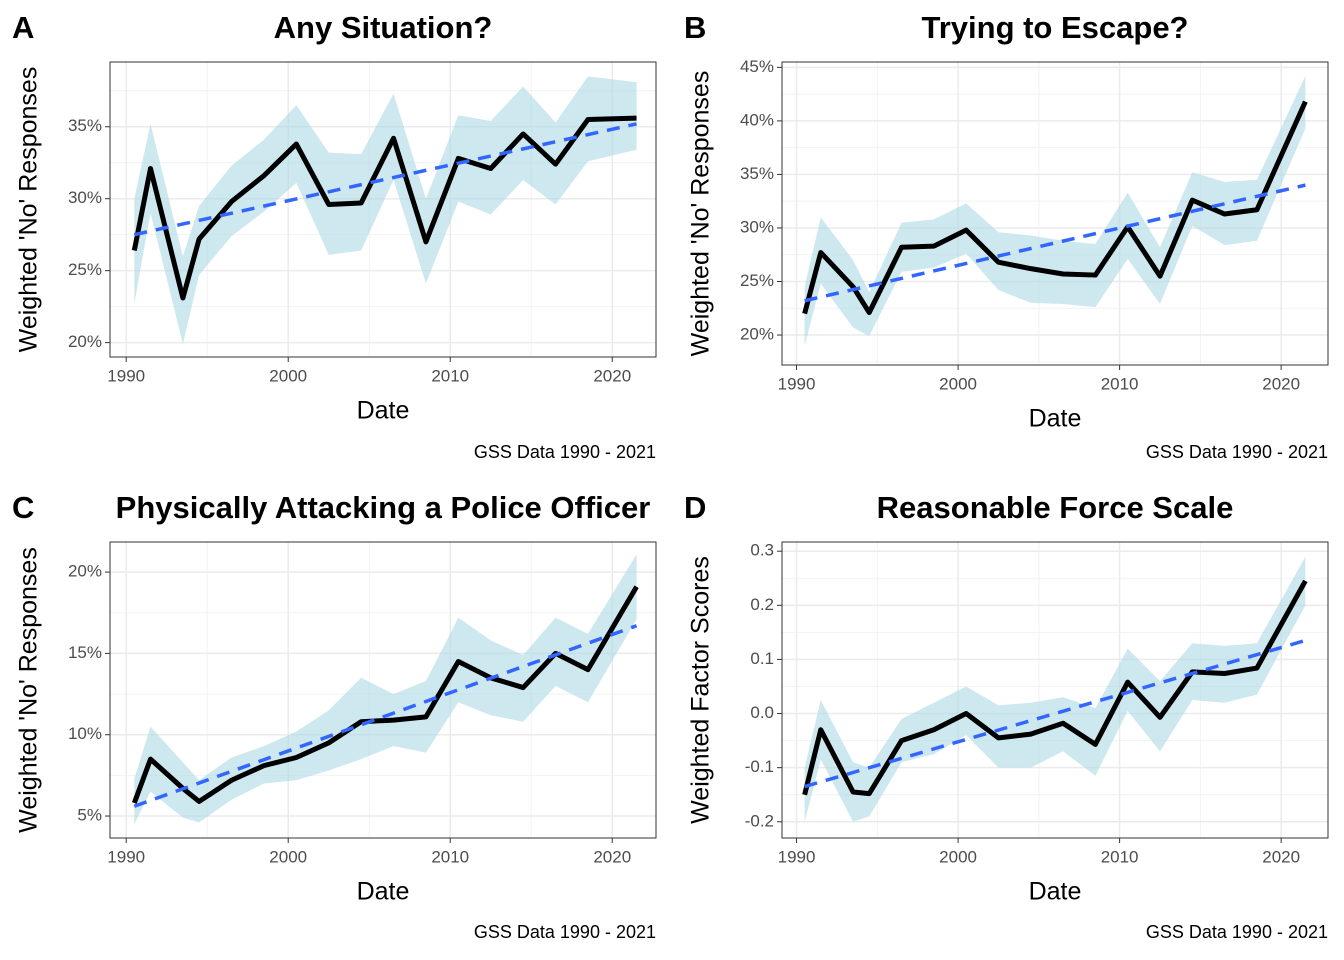 Image resolution: width=1344 pixels, height=960 pixels. I want to click on y-tick-label: 0.3, so click(762, 550).